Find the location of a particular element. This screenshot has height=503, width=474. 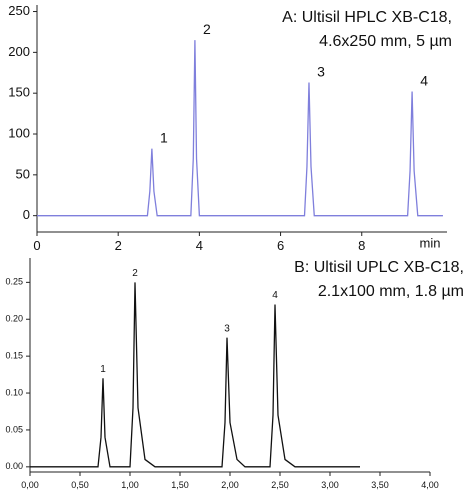

y-tick-label: 0.10 is located at coordinates (14, 392).